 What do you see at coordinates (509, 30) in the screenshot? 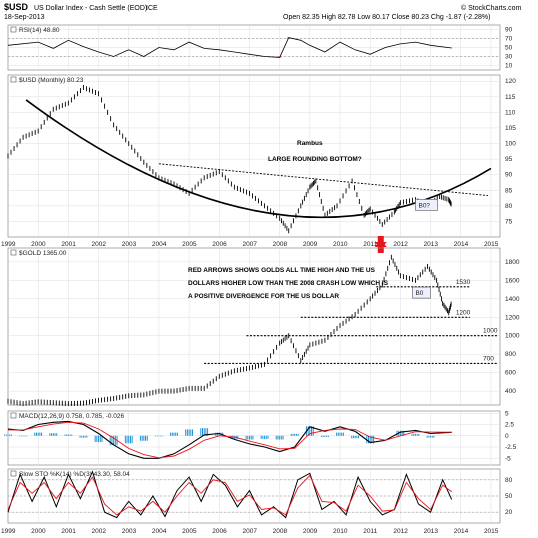
I see `rsi-tick-label: 90` at bounding box center [509, 30].